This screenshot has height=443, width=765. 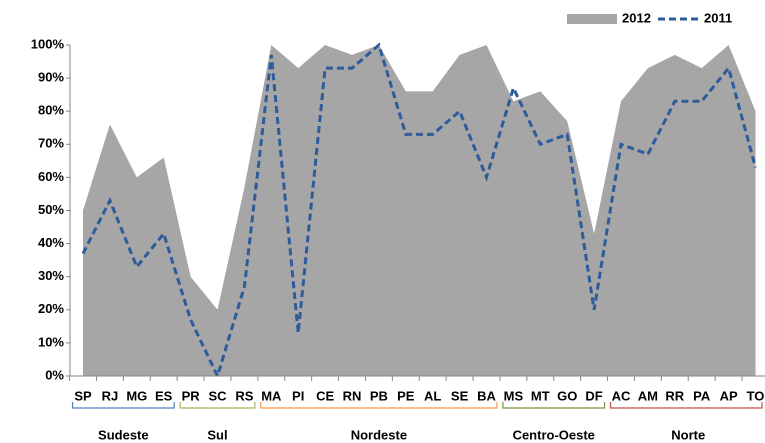 I want to click on x-tick-label: SE, so click(x=460, y=395).